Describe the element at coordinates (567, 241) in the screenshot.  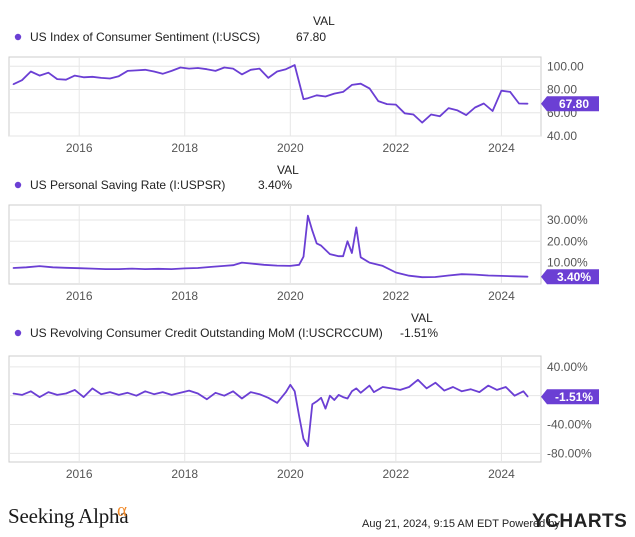
I see `y-tick-label: 20.00%` at that location.